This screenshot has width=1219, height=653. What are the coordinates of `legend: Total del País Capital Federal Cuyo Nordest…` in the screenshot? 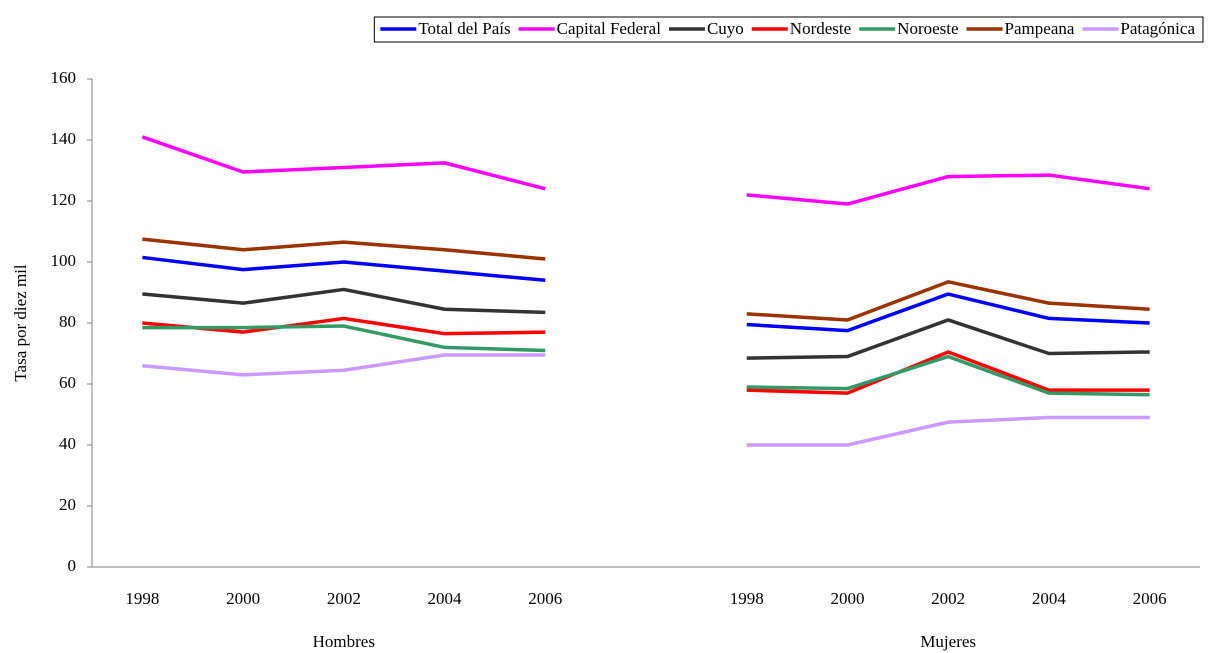 It's located at (788, 29).